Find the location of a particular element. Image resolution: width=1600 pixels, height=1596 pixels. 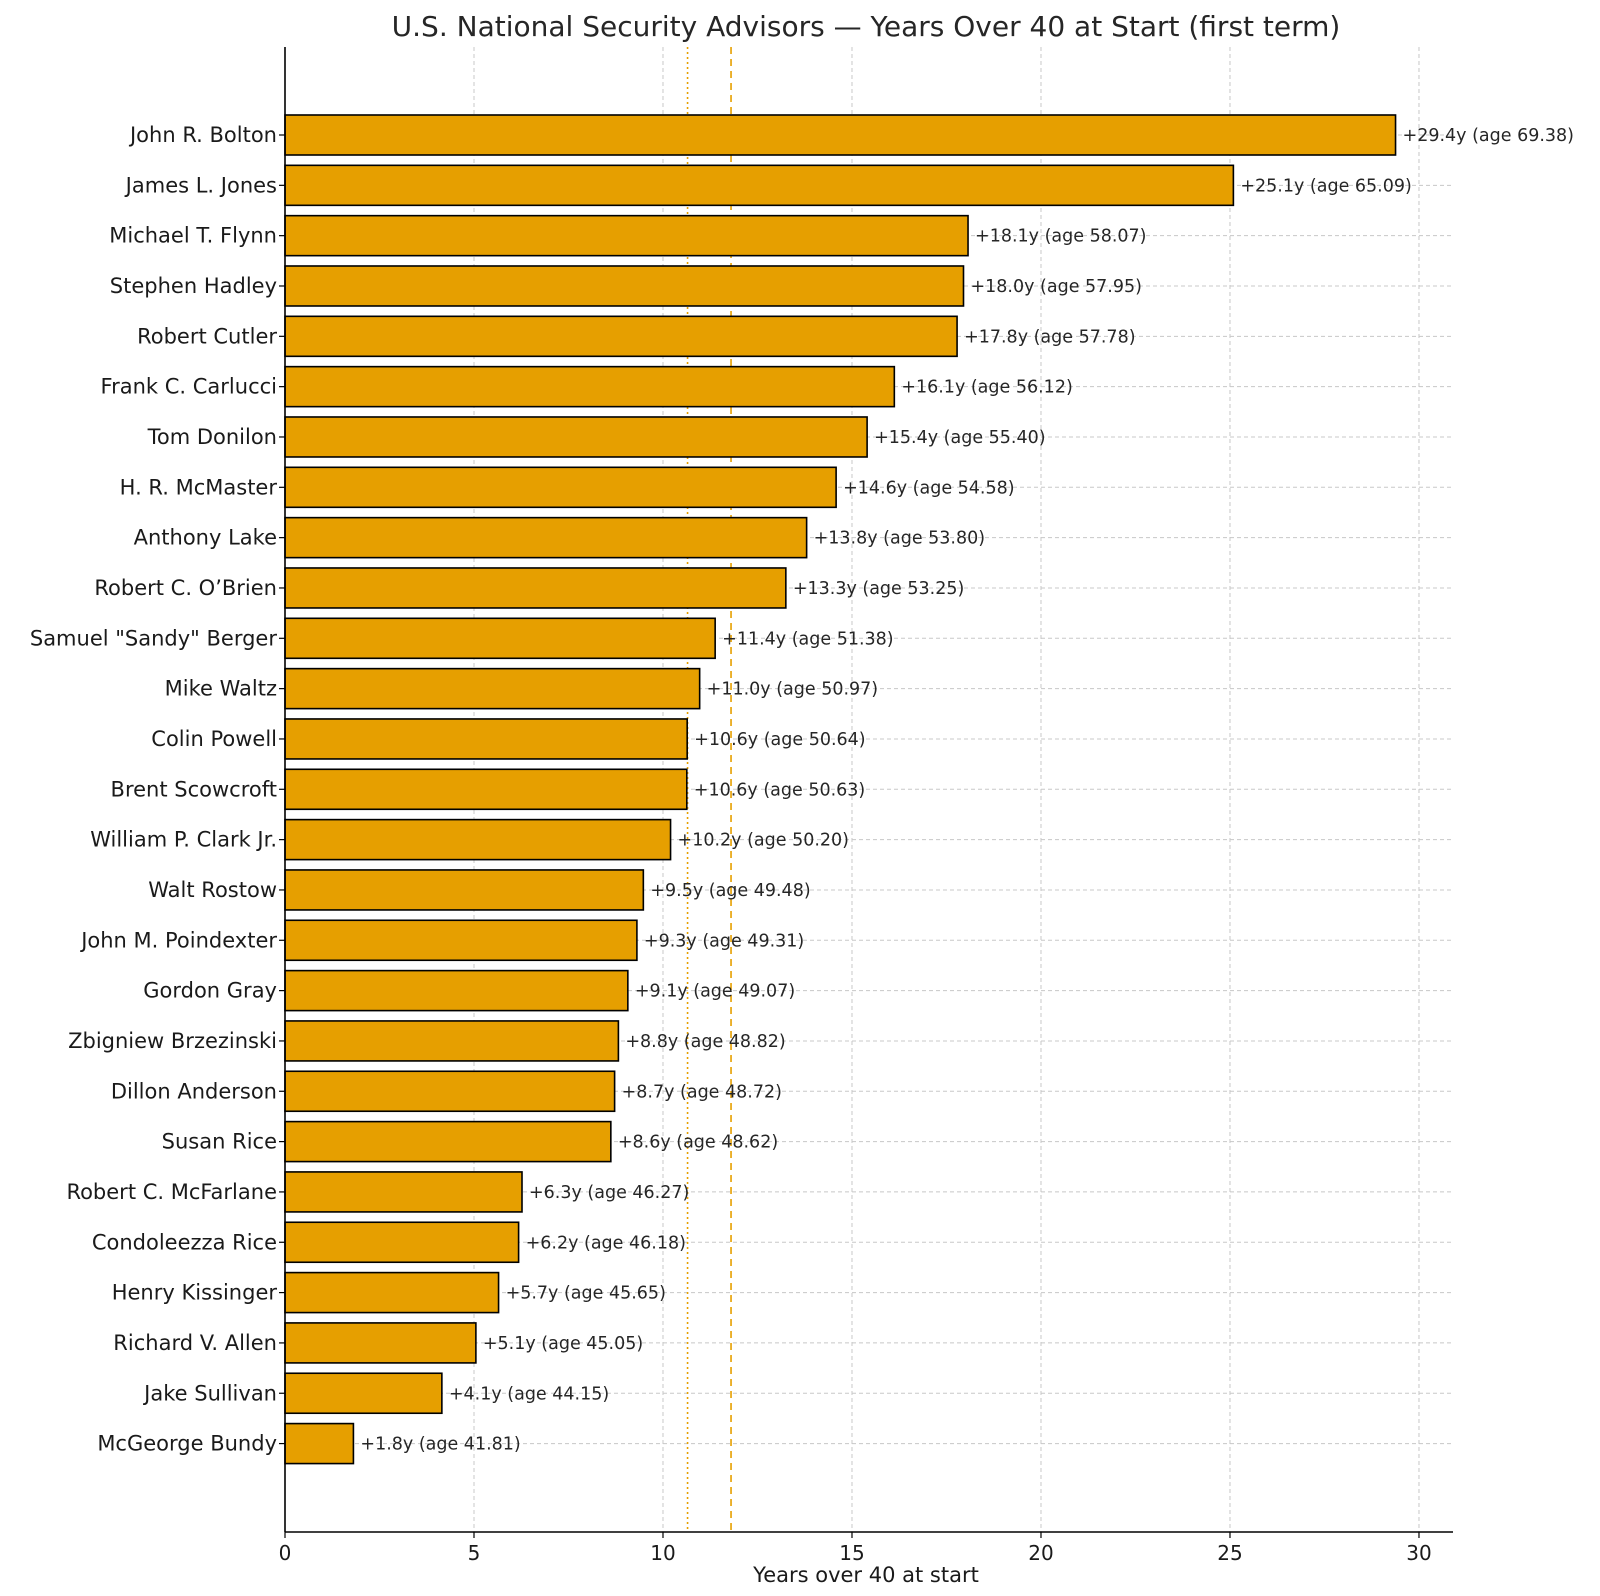

y-tick-label: John M. Poindexter is located at coordinates (178, 940).